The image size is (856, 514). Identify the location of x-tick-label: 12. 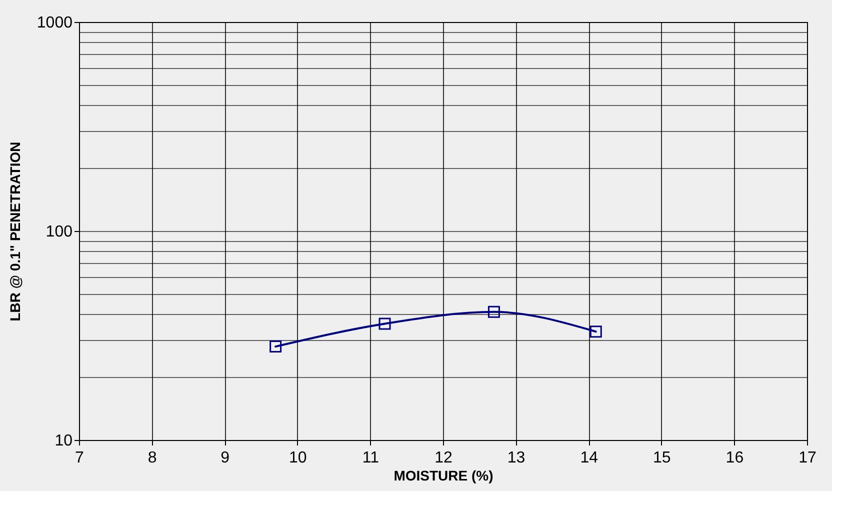
(443, 458).